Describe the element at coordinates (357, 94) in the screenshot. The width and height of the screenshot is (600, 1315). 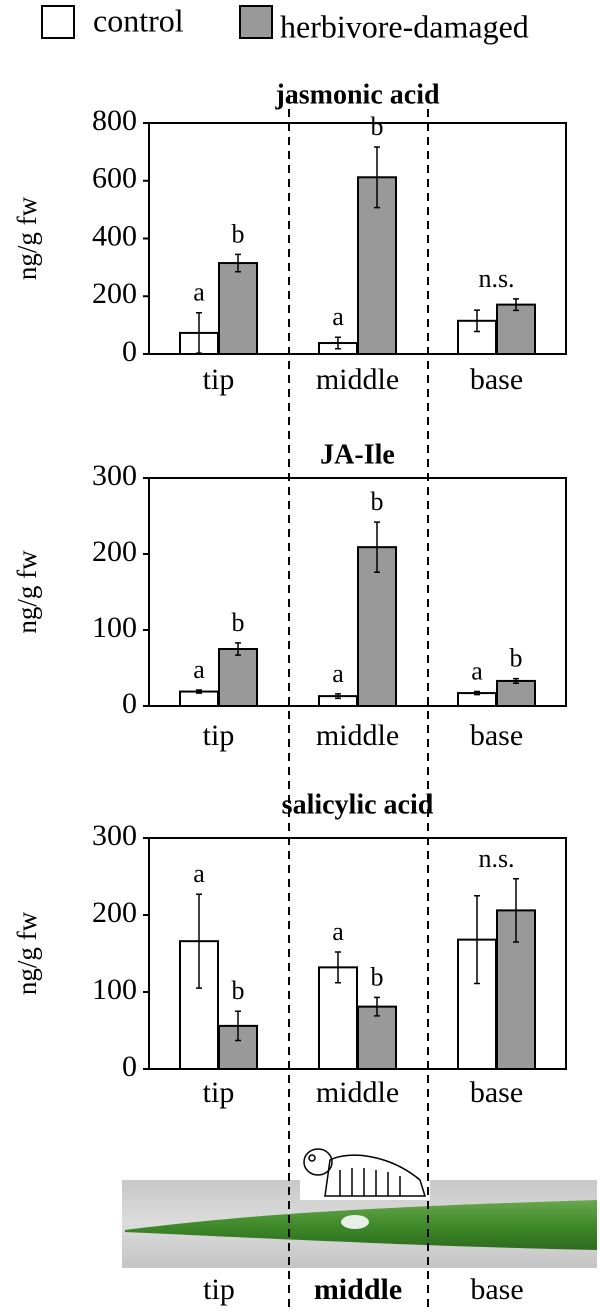
I see `chart-title: jasmonic acid` at that location.